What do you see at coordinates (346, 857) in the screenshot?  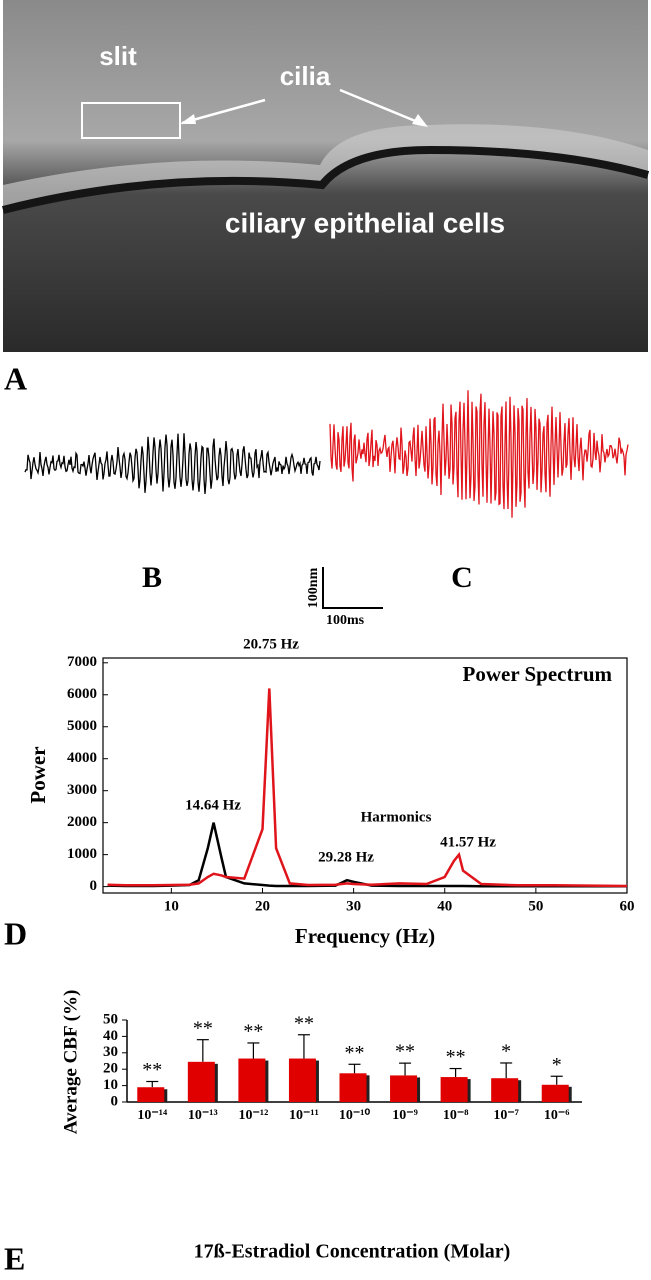 I see `annotation: 29.28 Hz` at bounding box center [346, 857].